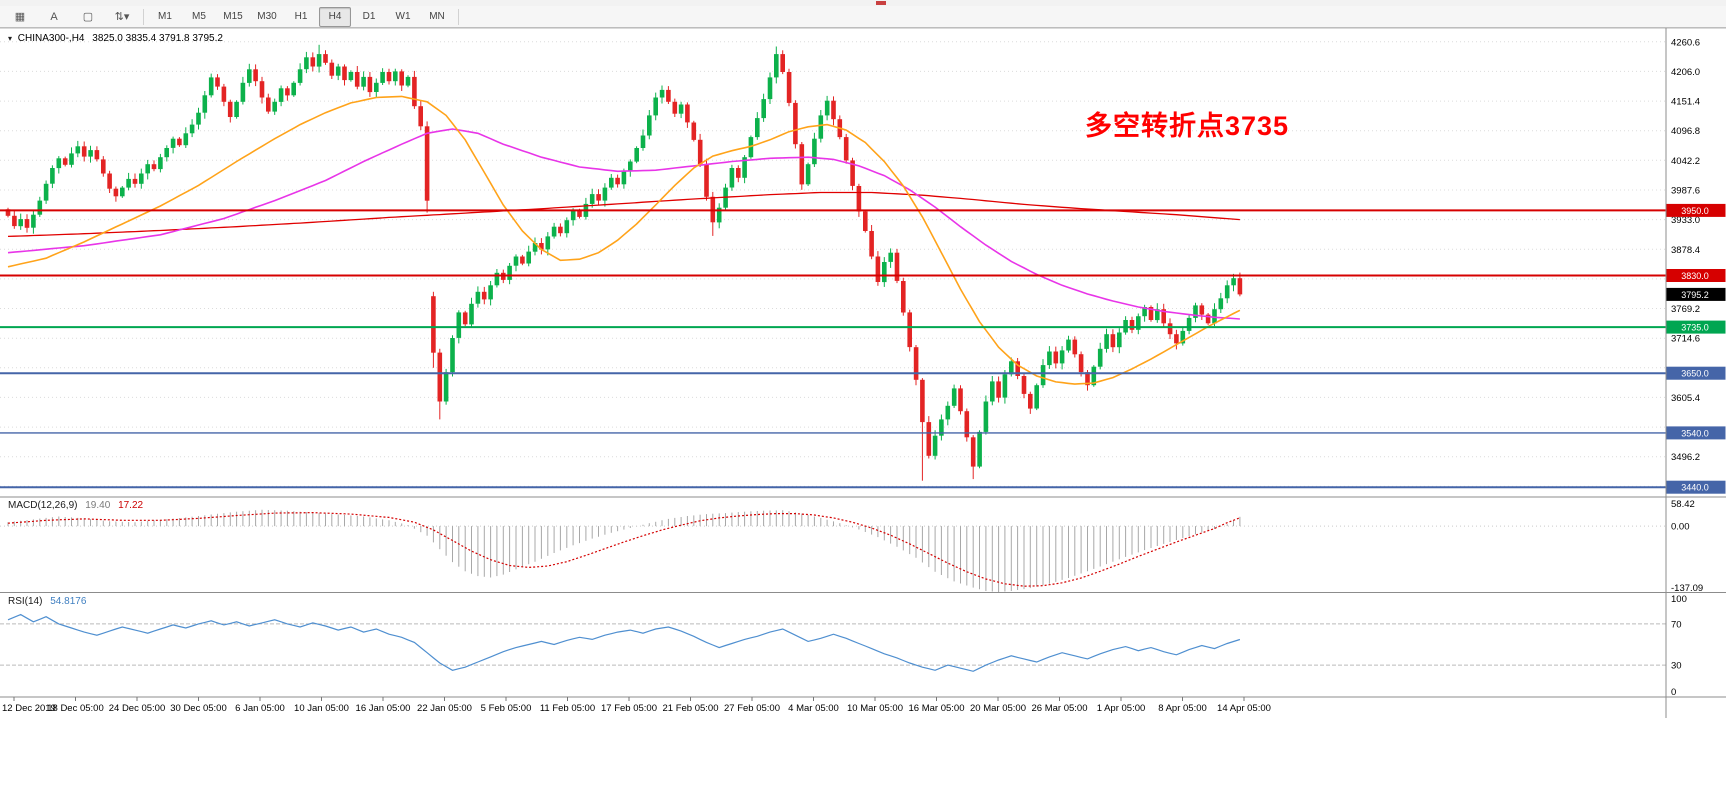 This screenshot has width=1726, height=792. I want to click on svg-text: 8 Apr 05:00, so click(1182, 708).